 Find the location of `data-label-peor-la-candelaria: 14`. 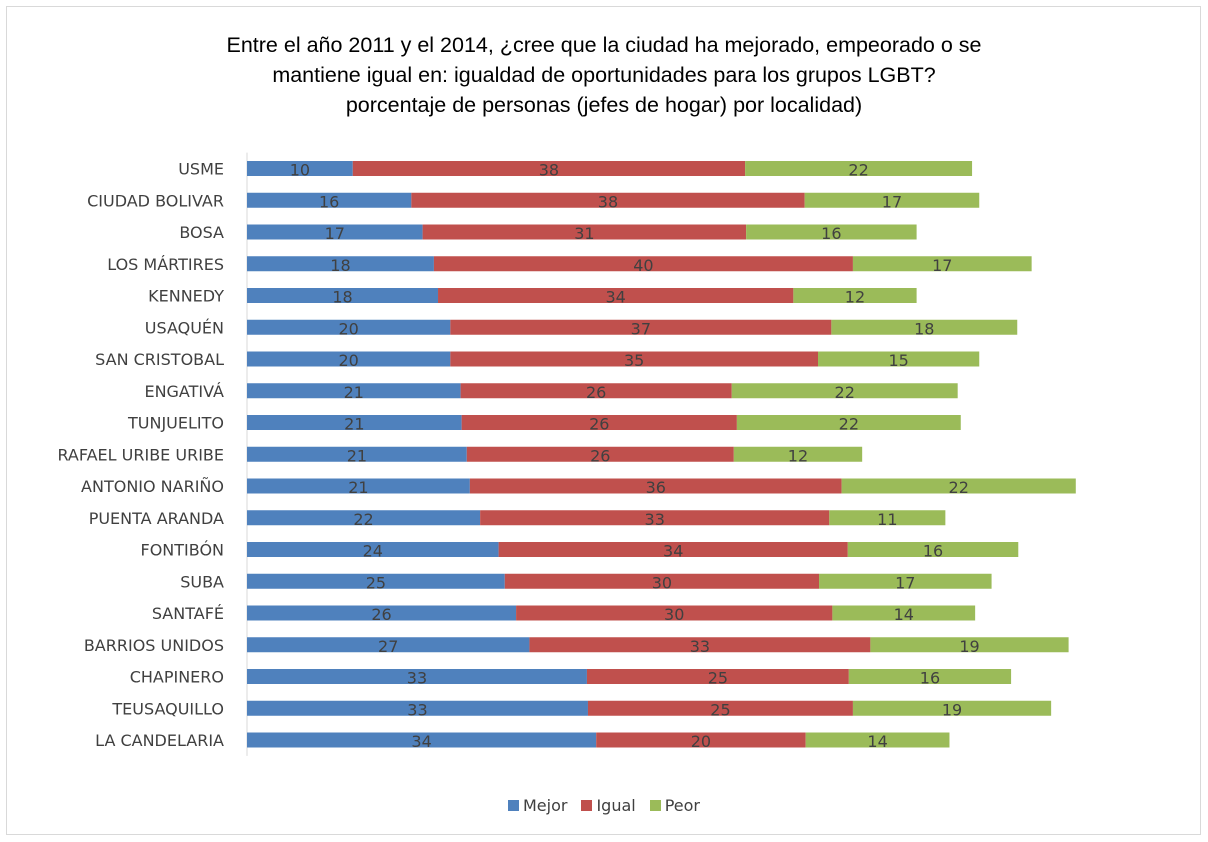

data-label-peor-la-candelaria: 14 is located at coordinates (877, 741).